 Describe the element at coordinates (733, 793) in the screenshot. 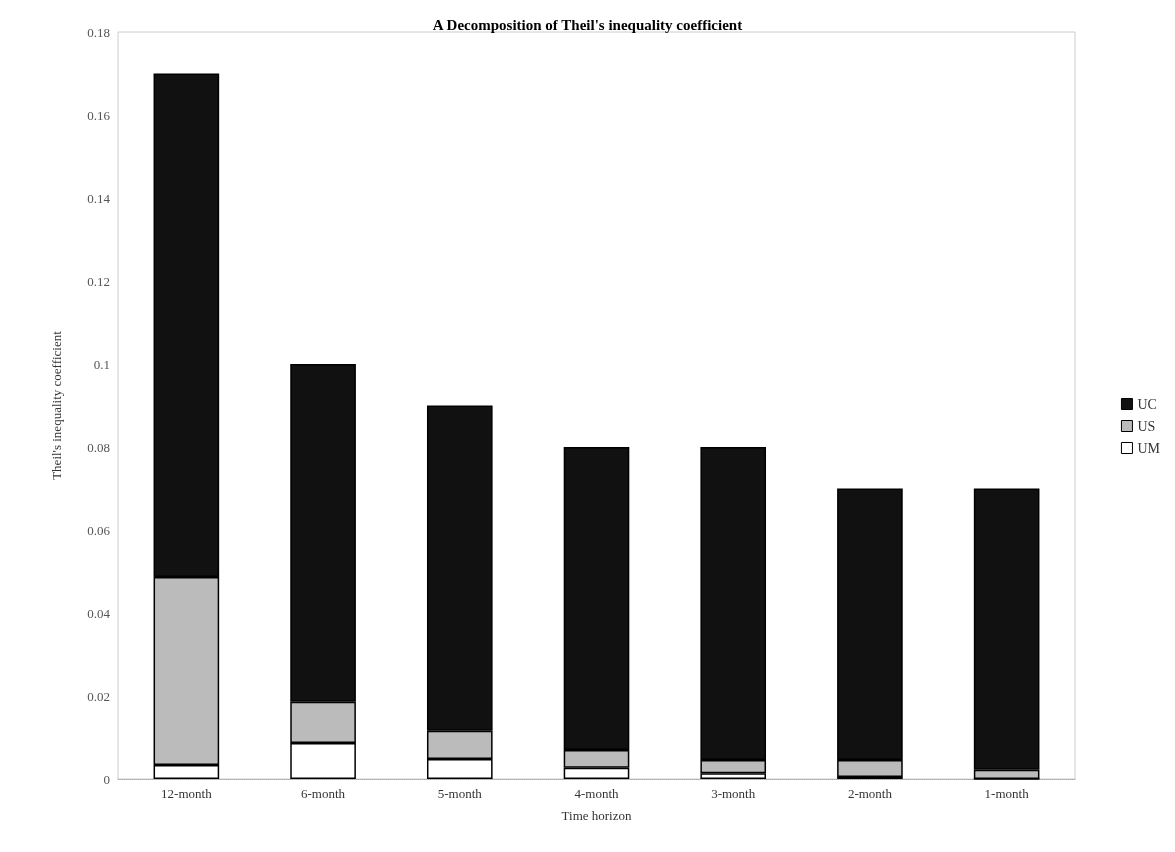

I see `x-tick-label: 3-month` at that location.